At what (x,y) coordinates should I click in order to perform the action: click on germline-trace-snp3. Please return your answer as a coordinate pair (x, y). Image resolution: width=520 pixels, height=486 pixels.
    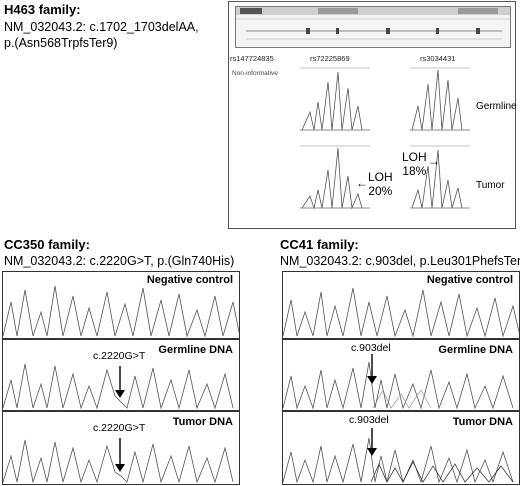
    Looking at the image, I should click on (440, 99).